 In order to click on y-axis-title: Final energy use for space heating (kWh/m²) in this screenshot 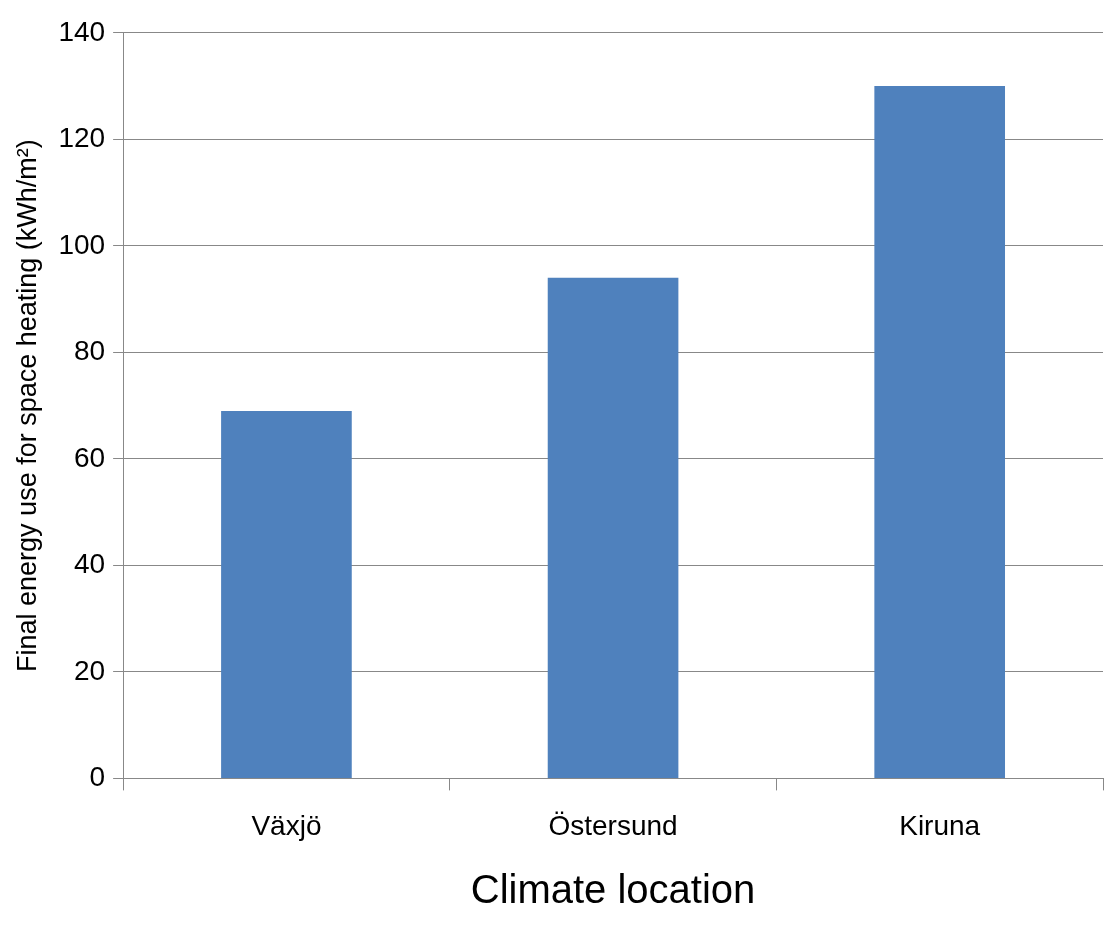, I will do `click(26, 405)`.